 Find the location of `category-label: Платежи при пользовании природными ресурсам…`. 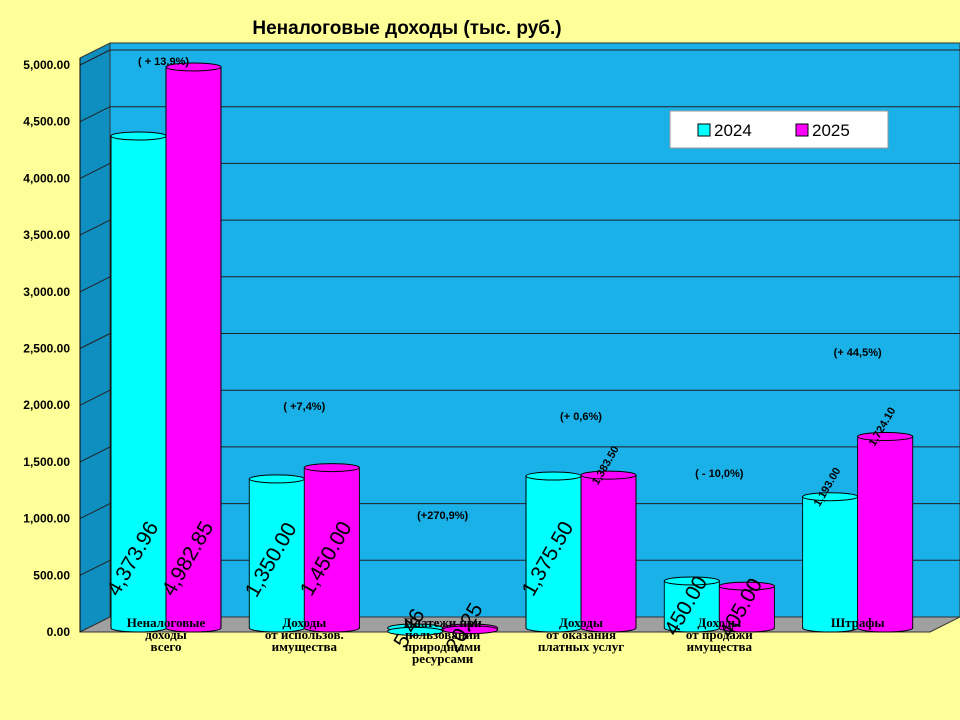

category-label: Платежи при пользовании природными ресурсам… is located at coordinates (443, 640).